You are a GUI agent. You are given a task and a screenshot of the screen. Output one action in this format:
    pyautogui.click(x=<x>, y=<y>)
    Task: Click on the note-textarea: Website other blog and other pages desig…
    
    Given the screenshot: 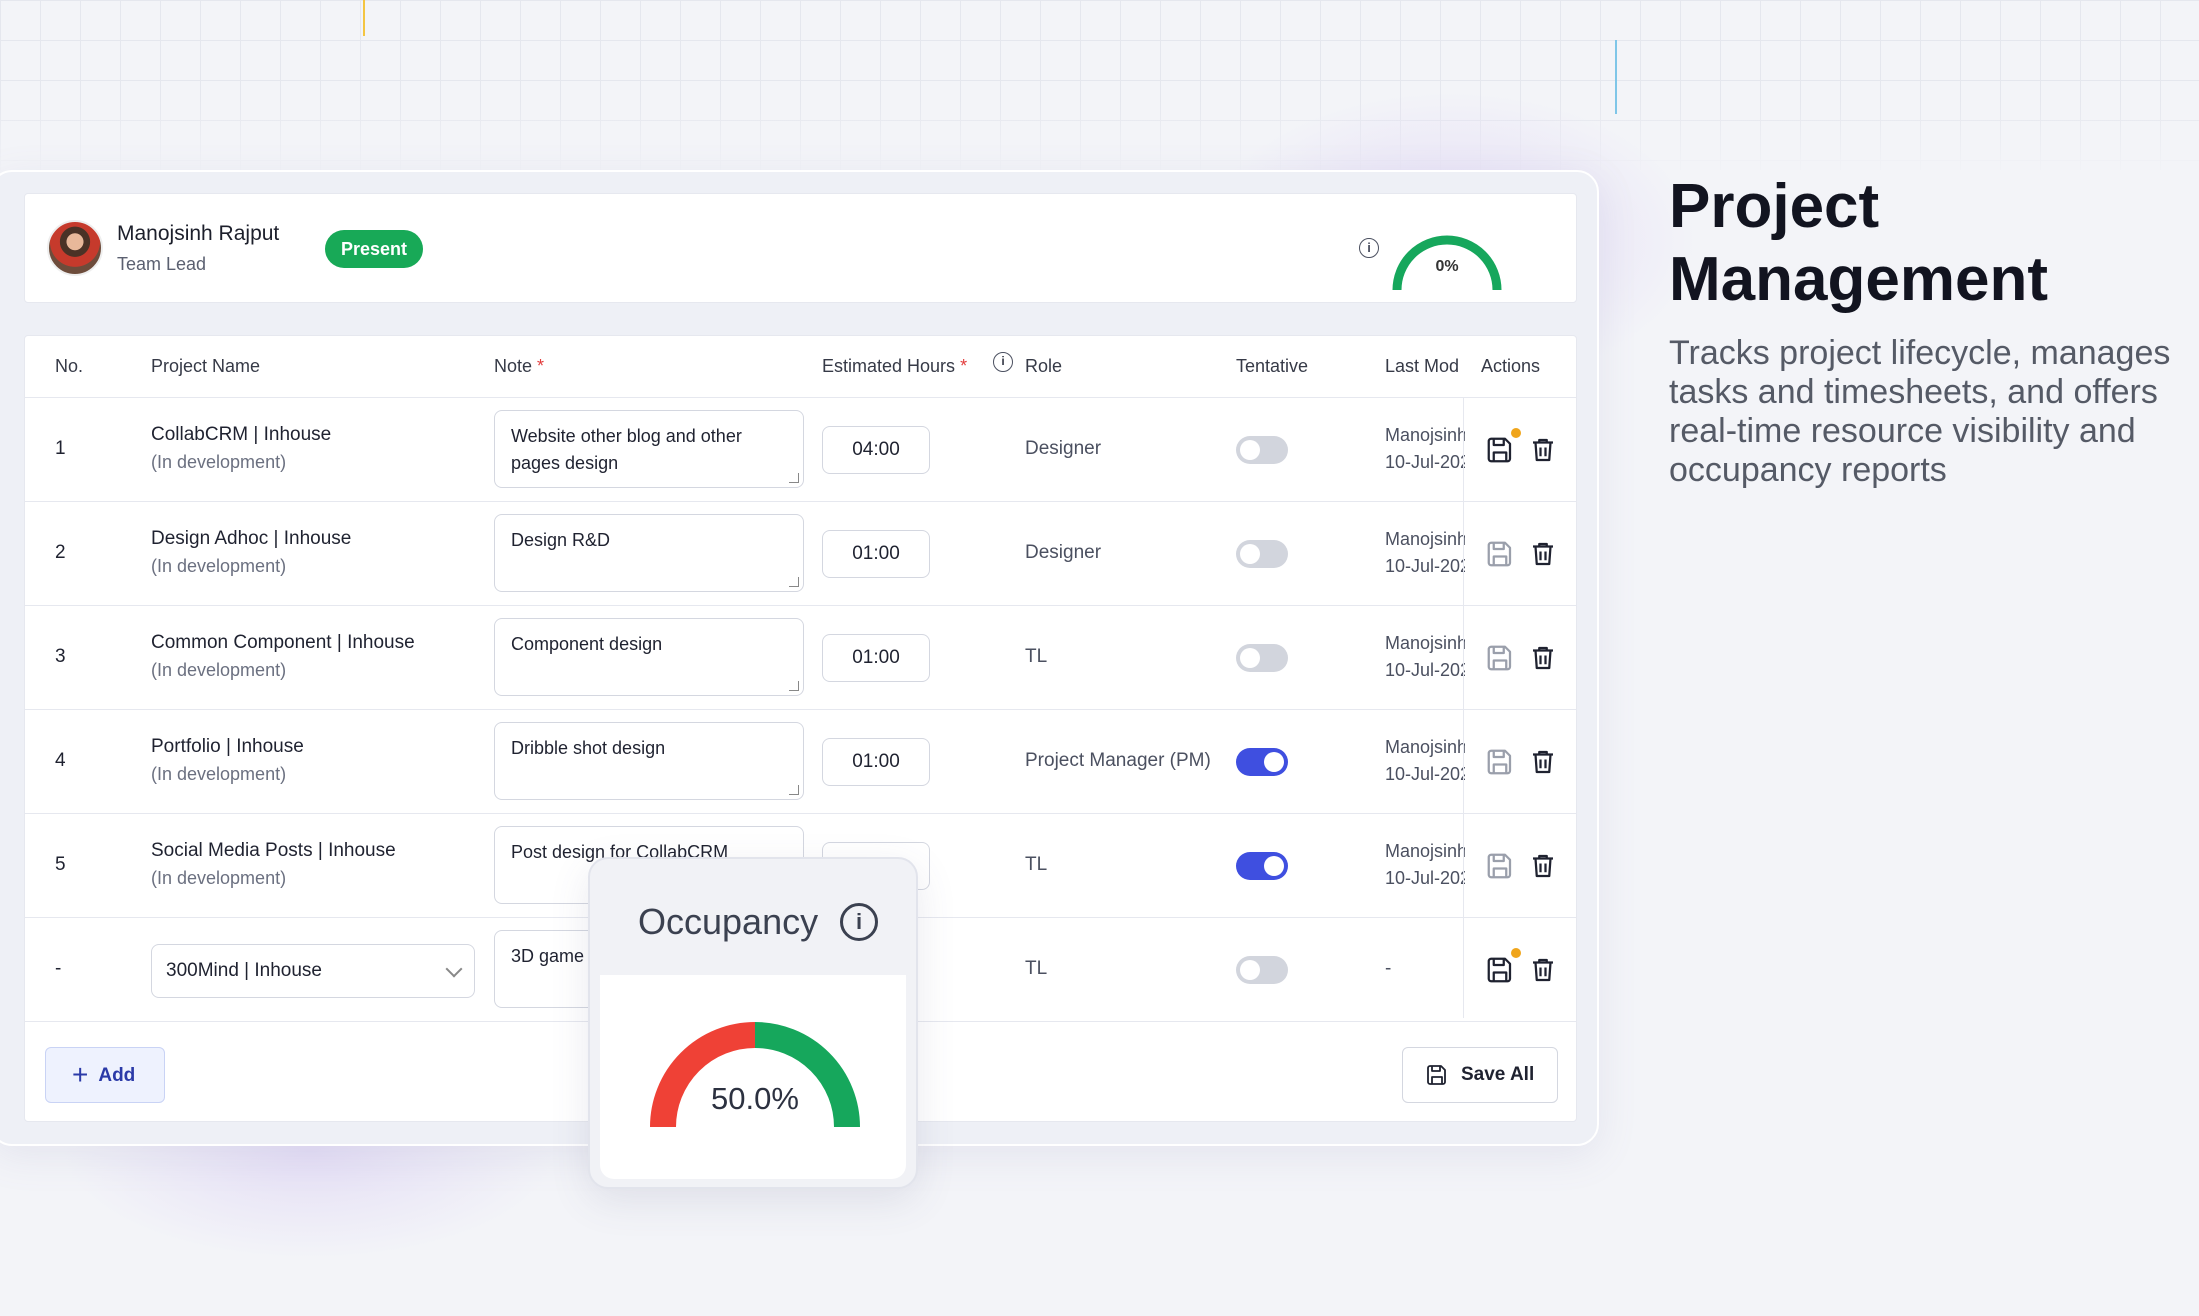 What is the action you would take?
    pyautogui.click(x=649, y=449)
    